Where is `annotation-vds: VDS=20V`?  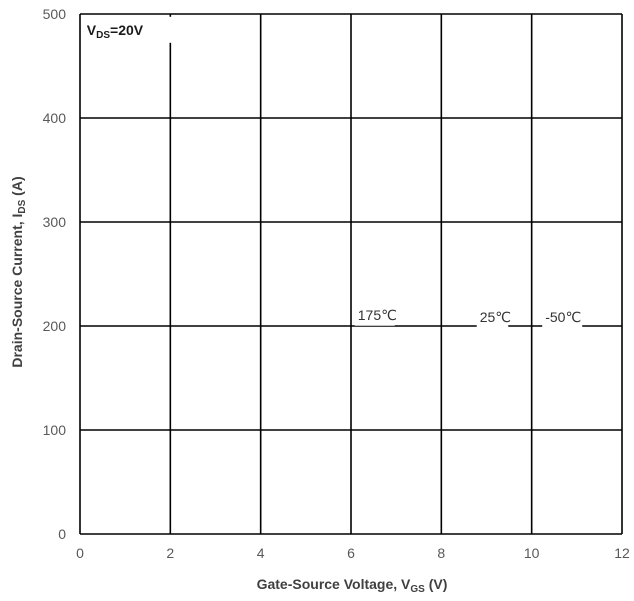 annotation-vds: VDS=20V is located at coordinates (115, 31).